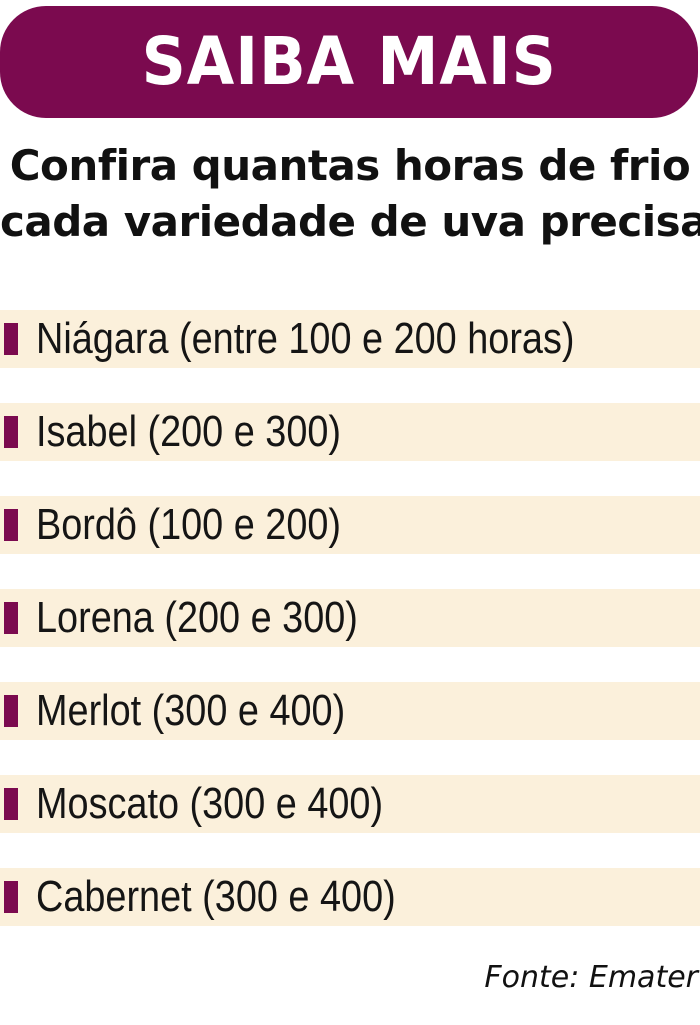 The width and height of the screenshot is (700, 1025). I want to click on list-item: Cabernet (300 e 400), so click(350, 897).